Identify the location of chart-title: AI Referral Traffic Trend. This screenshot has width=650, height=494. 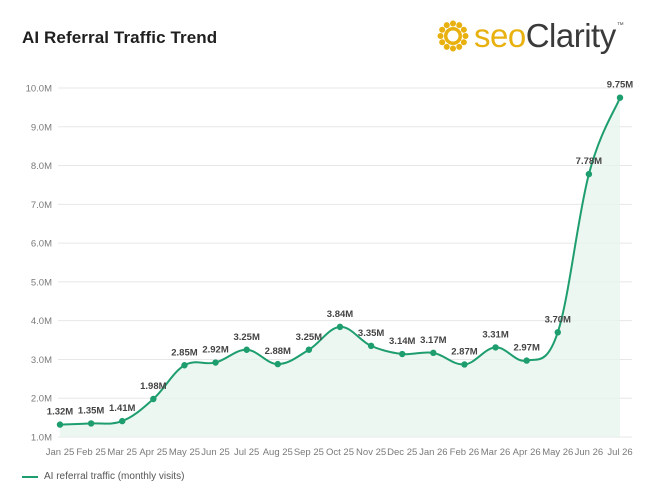
(120, 37).